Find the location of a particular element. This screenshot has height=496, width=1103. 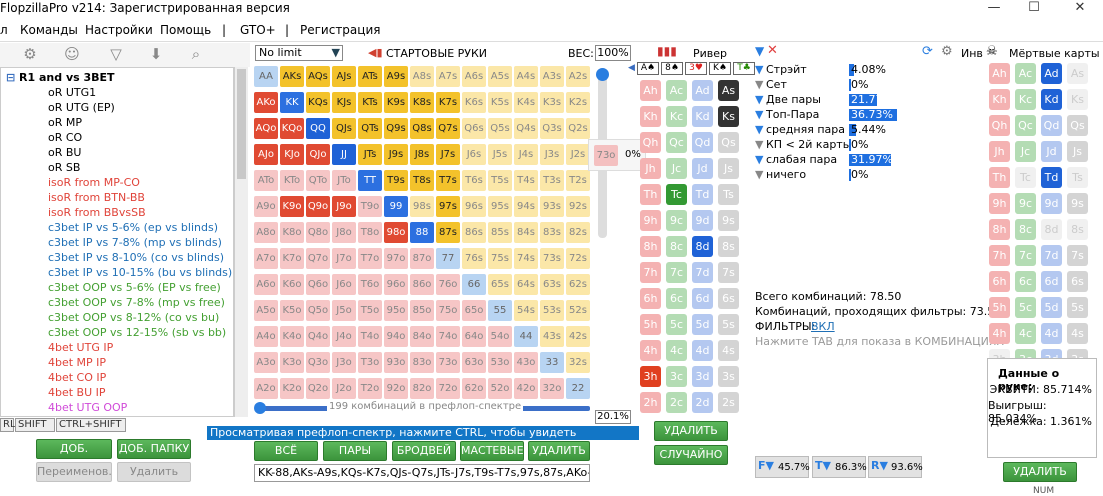

hand-cell: 93o is located at coordinates (396, 362).